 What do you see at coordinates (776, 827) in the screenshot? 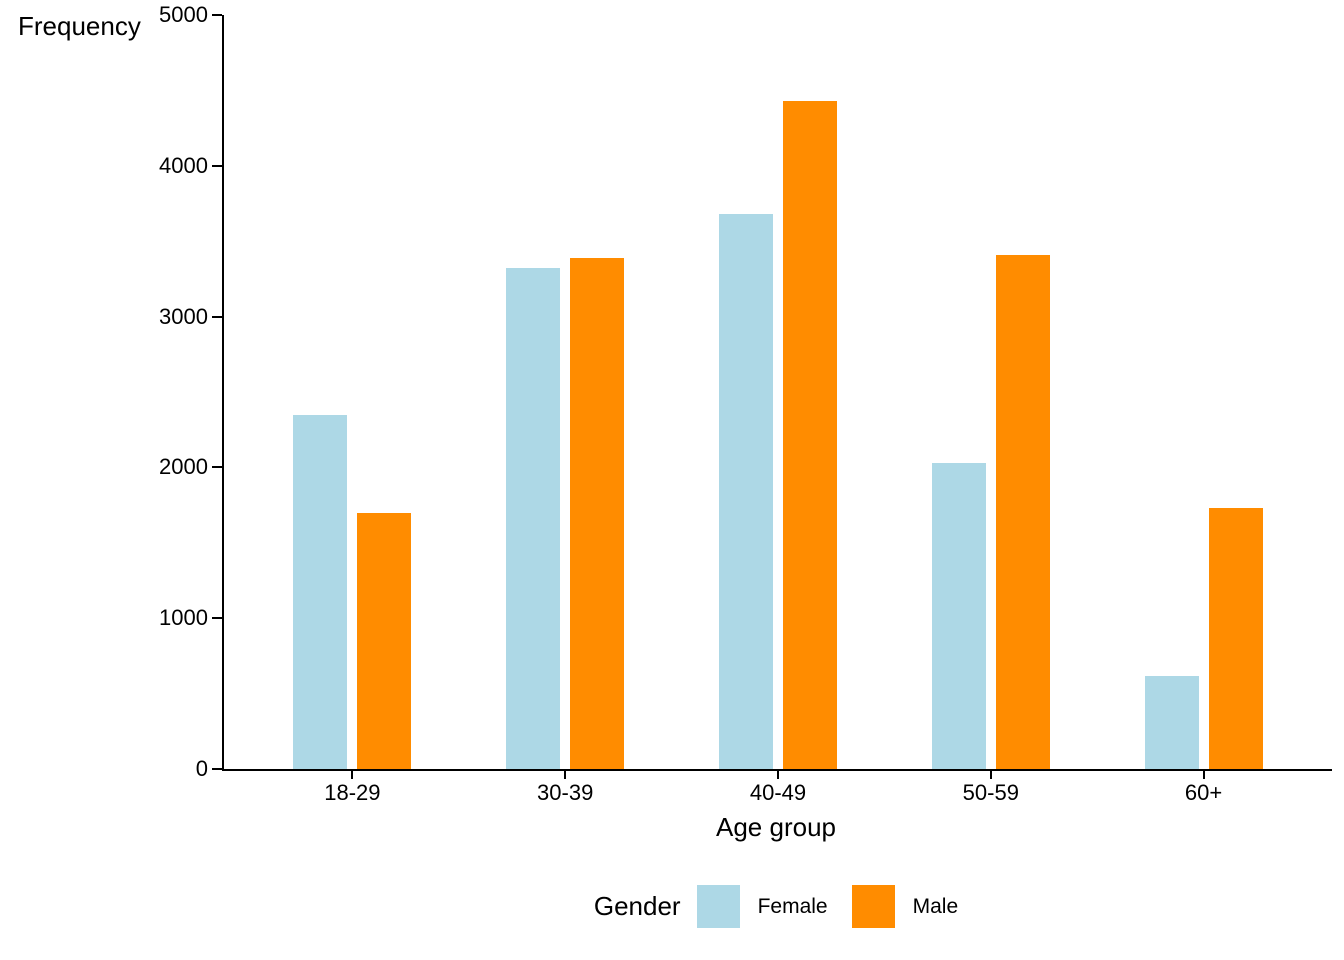
I see `x-axis-title: Age group` at bounding box center [776, 827].